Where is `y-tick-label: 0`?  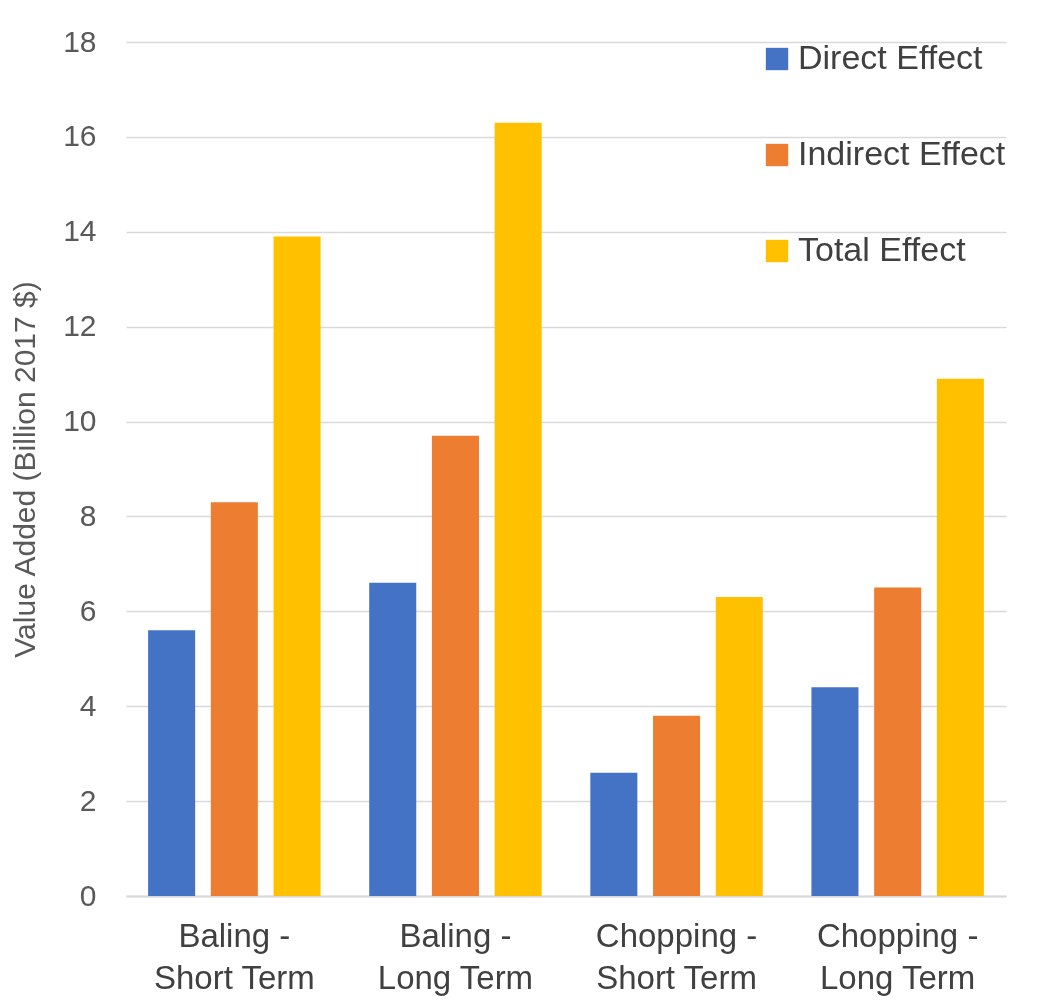
y-tick-label: 0 is located at coordinates (88, 895).